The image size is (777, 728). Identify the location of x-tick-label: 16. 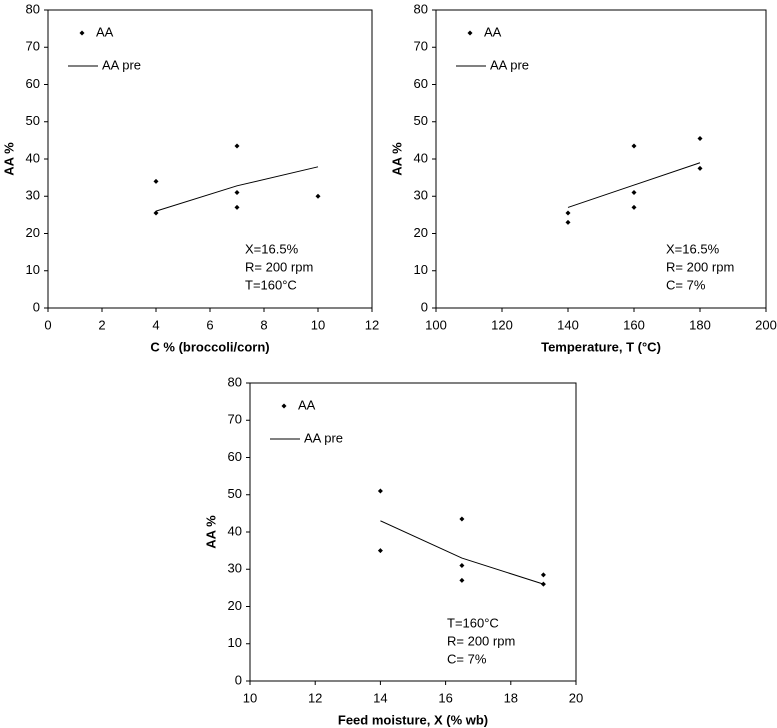
(445, 697).